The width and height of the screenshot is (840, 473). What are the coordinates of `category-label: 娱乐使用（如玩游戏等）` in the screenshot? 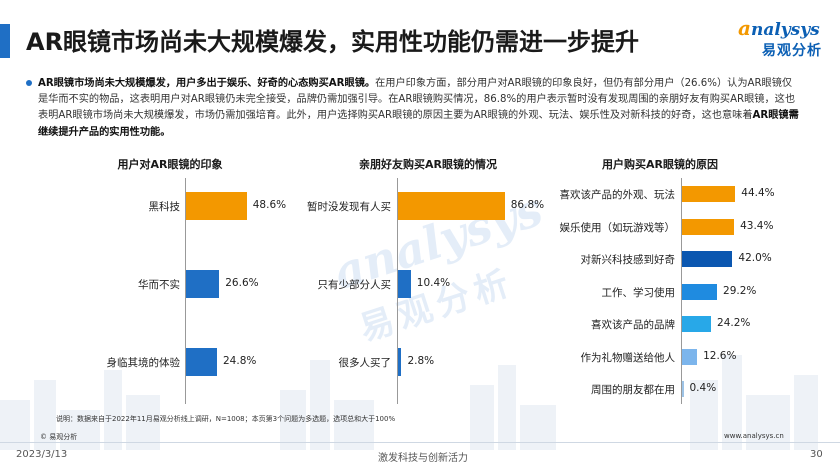 It's located at (617, 227).